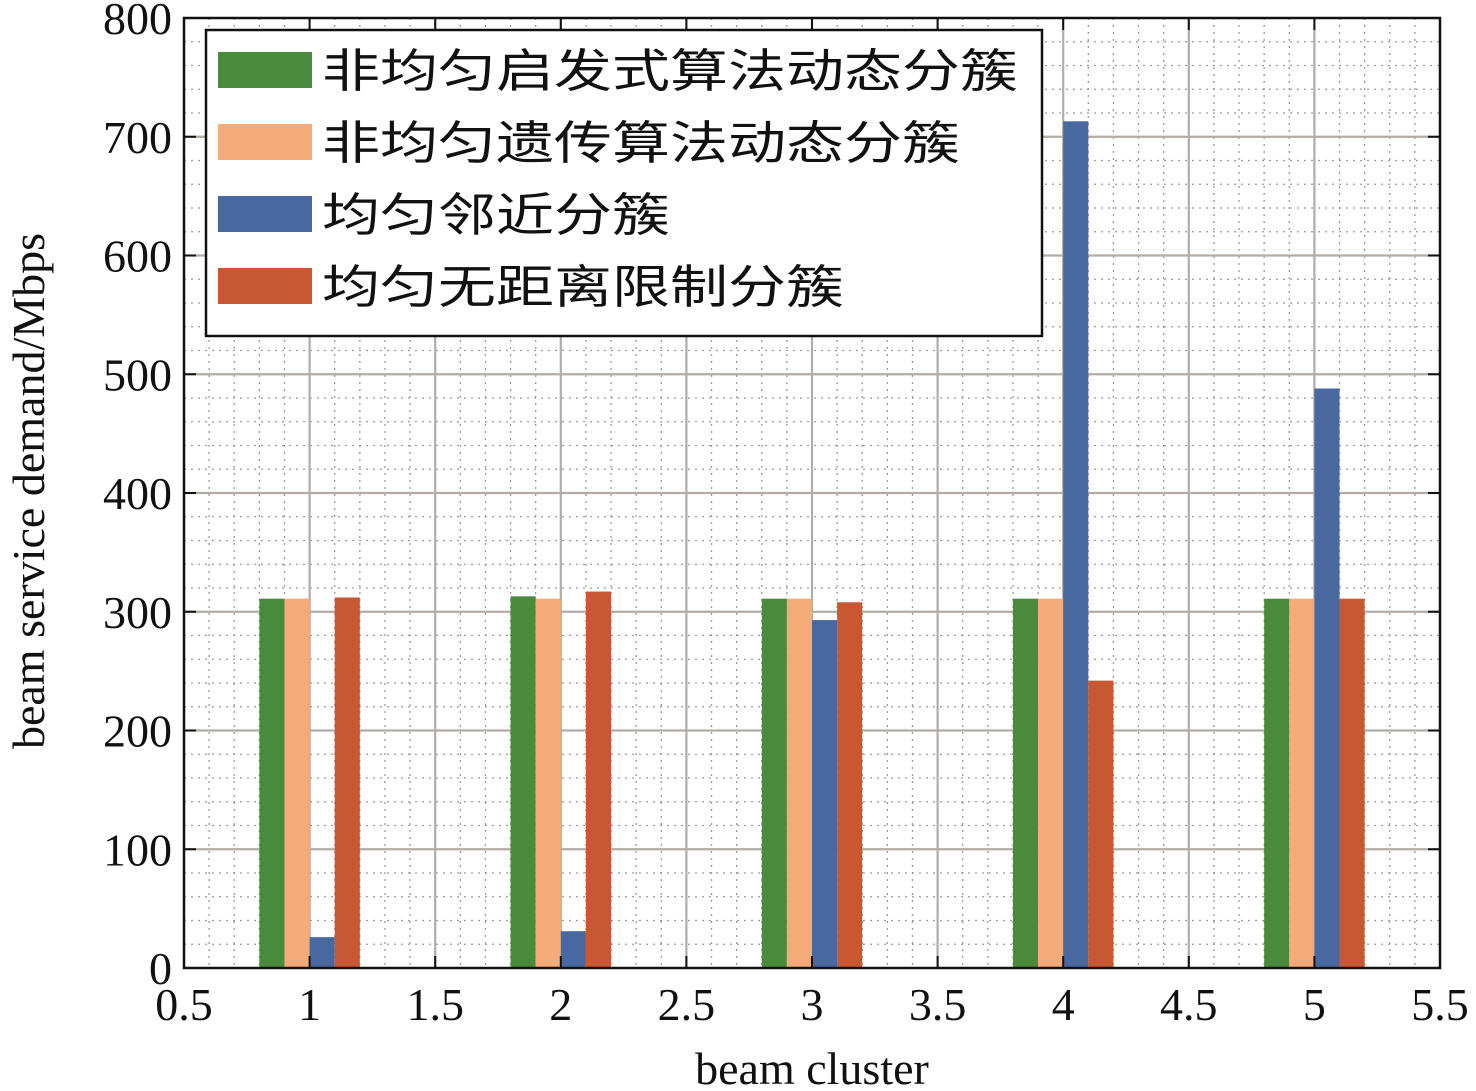 The width and height of the screenshot is (1476, 1091). Describe the element at coordinates (1063, 1004) in the screenshot. I see `x-tick-label: 4` at that location.